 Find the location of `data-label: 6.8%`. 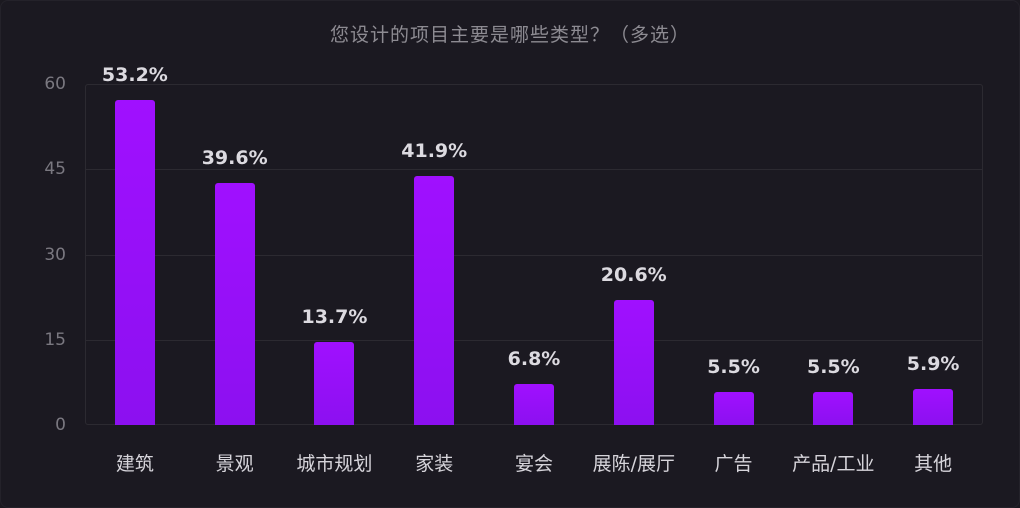

data-label: 6.8% is located at coordinates (534, 359).